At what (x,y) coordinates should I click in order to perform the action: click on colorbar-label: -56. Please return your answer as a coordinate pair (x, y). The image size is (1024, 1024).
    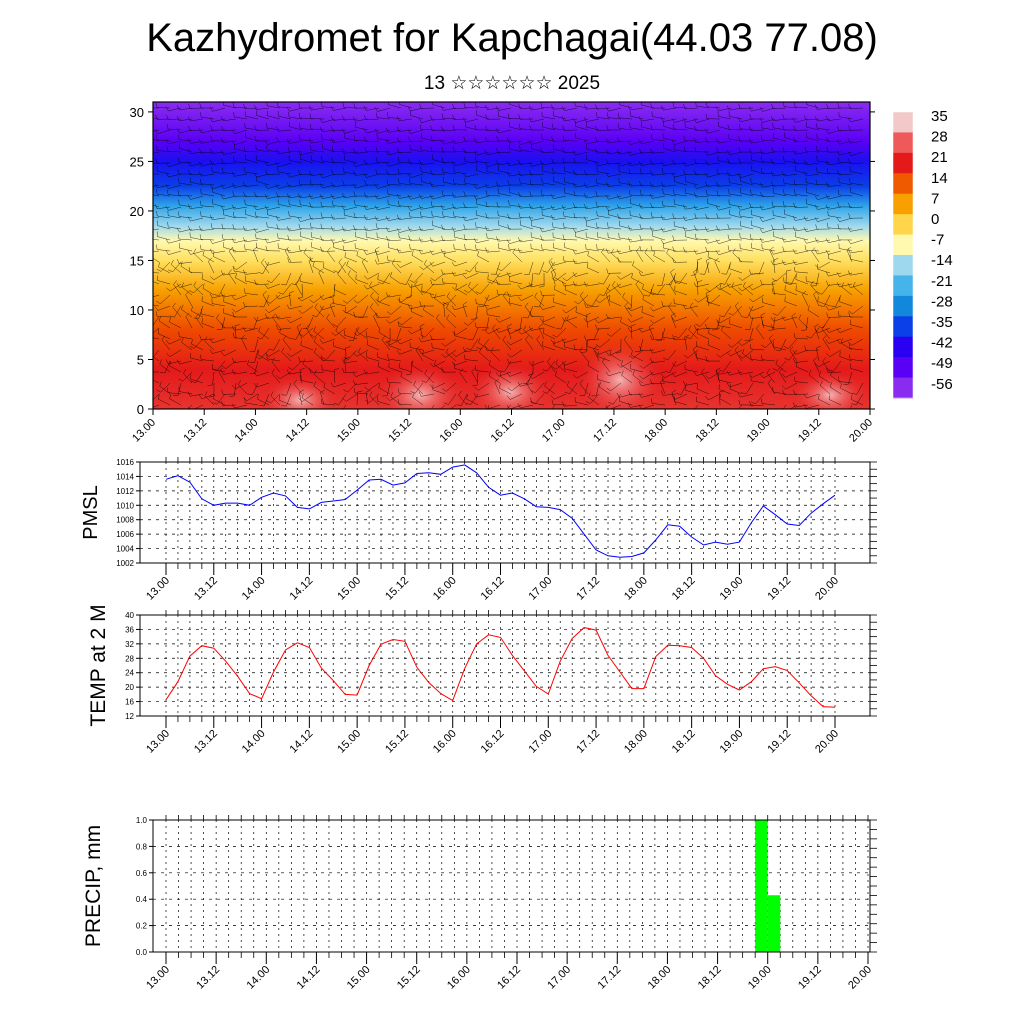
    Looking at the image, I should click on (942, 384).